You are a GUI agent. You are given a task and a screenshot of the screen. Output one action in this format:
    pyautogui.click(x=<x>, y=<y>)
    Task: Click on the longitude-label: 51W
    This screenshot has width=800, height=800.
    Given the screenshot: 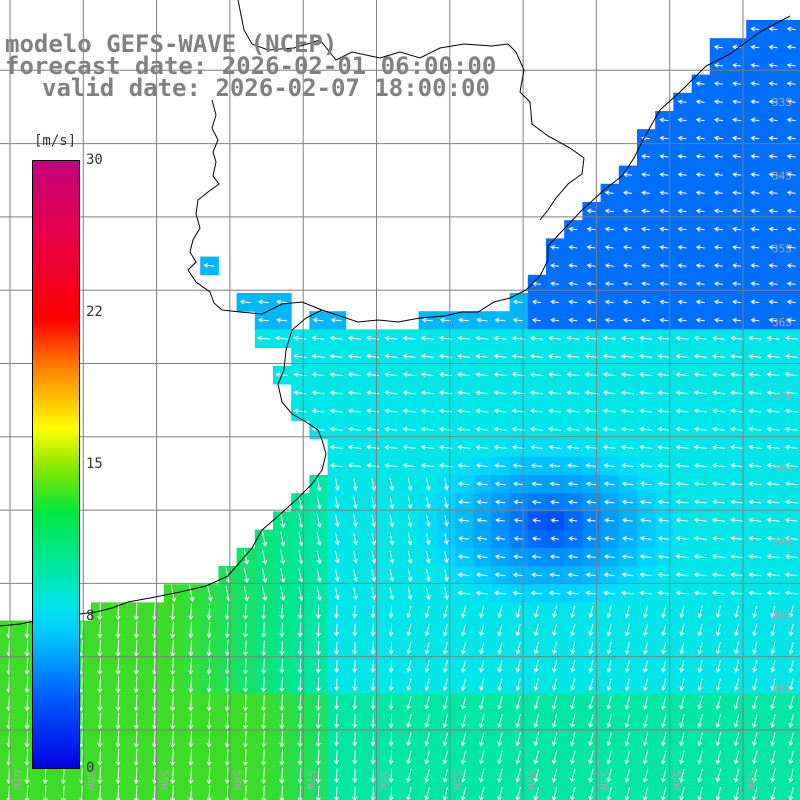 What is the action you would take?
    pyautogui.click(x=750, y=780)
    